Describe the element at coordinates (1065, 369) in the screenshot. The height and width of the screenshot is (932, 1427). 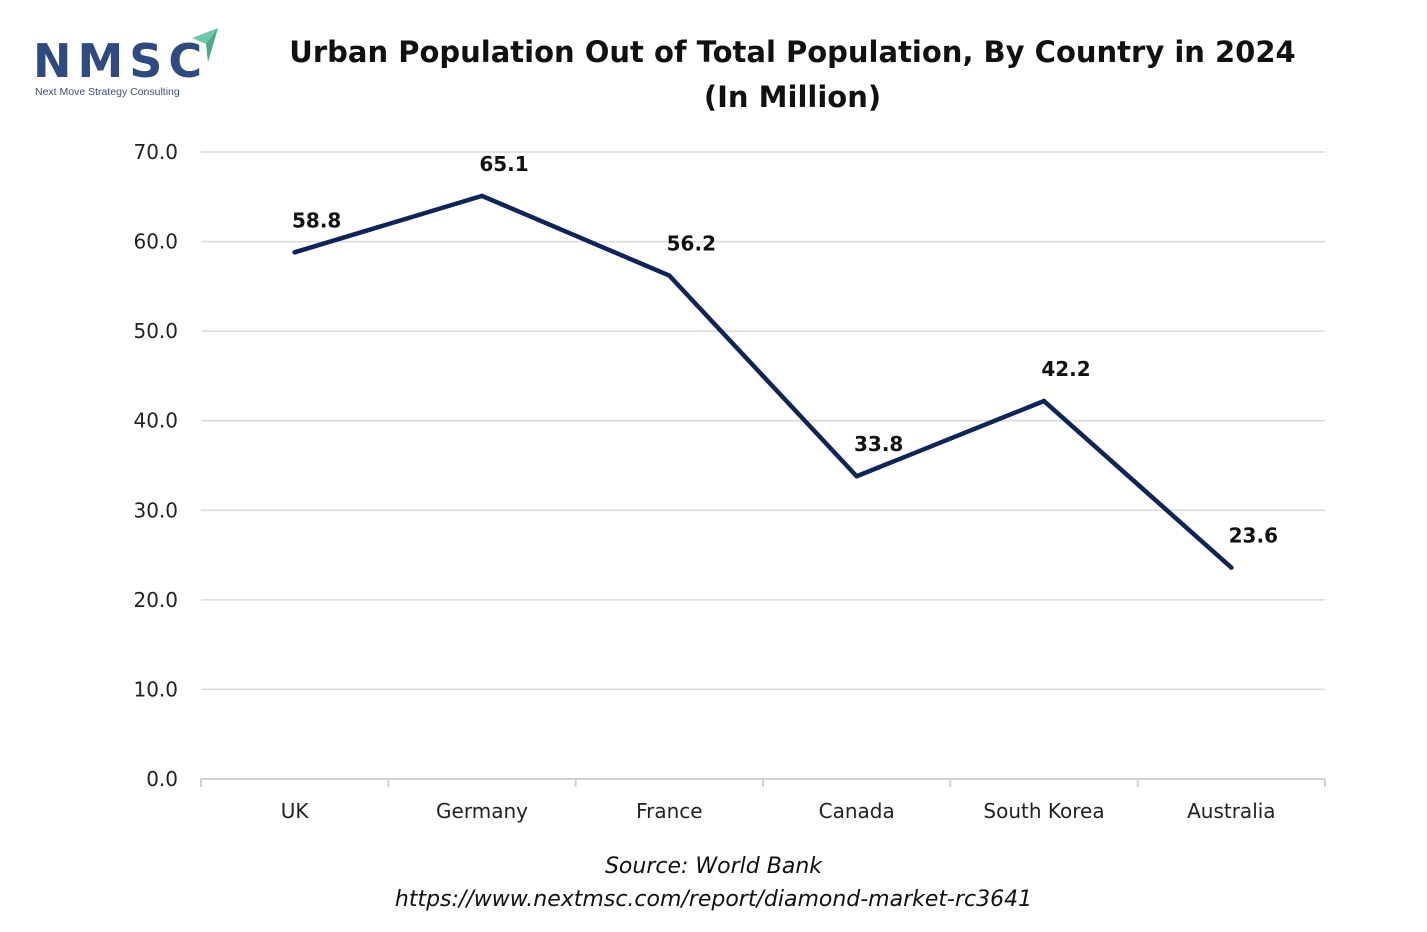
I see `data-label: 42.2` at that location.